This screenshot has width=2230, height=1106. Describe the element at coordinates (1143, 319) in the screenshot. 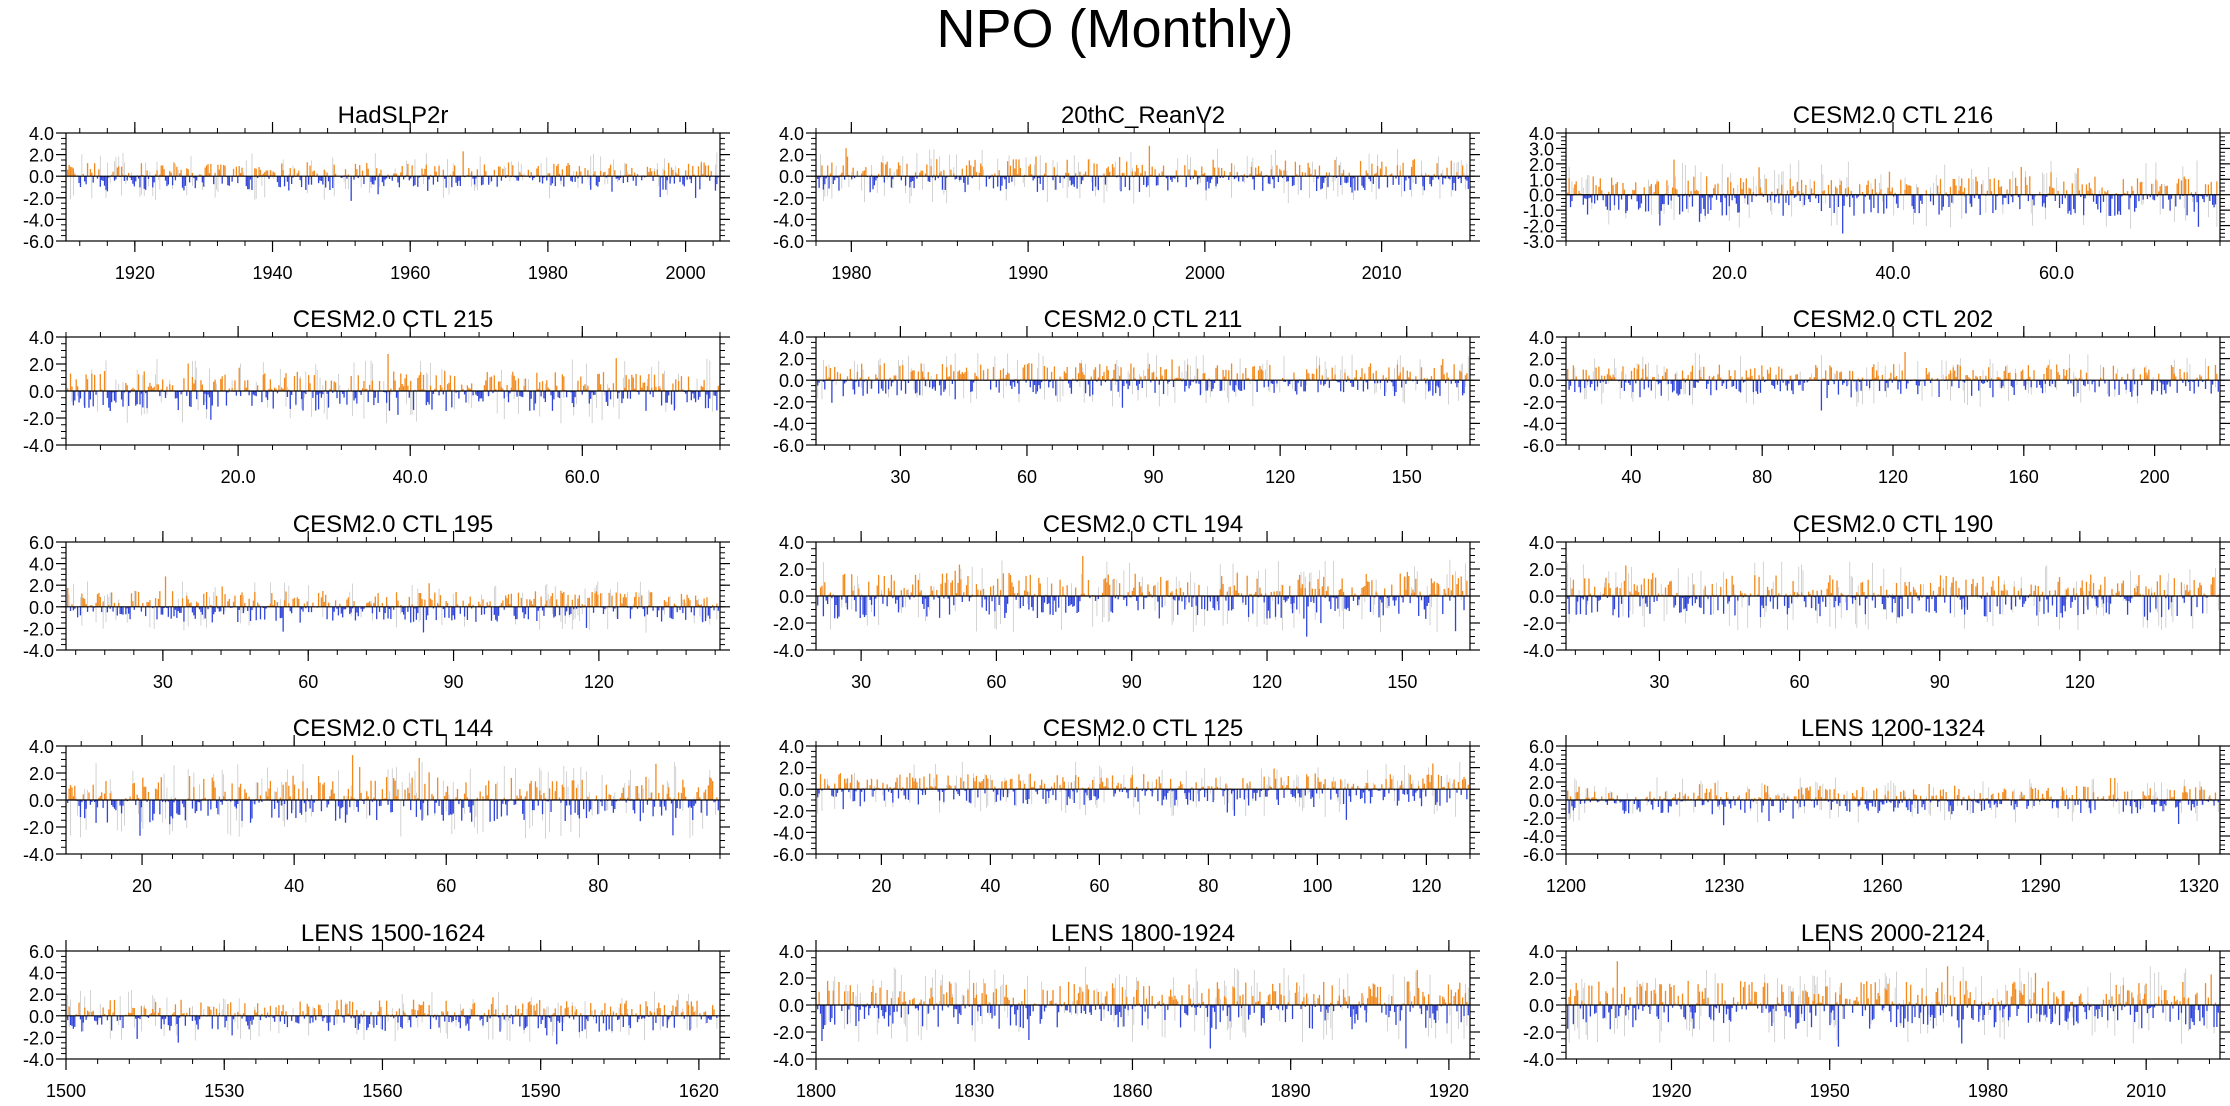

I see `panel-title: CESM2.0 CTL 211` at that location.